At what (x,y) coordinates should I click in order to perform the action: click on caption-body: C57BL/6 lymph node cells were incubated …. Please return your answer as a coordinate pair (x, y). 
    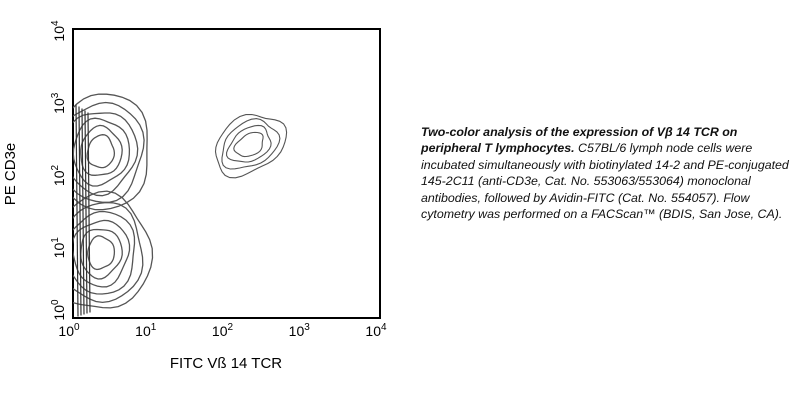
    Looking at the image, I should click on (605, 181).